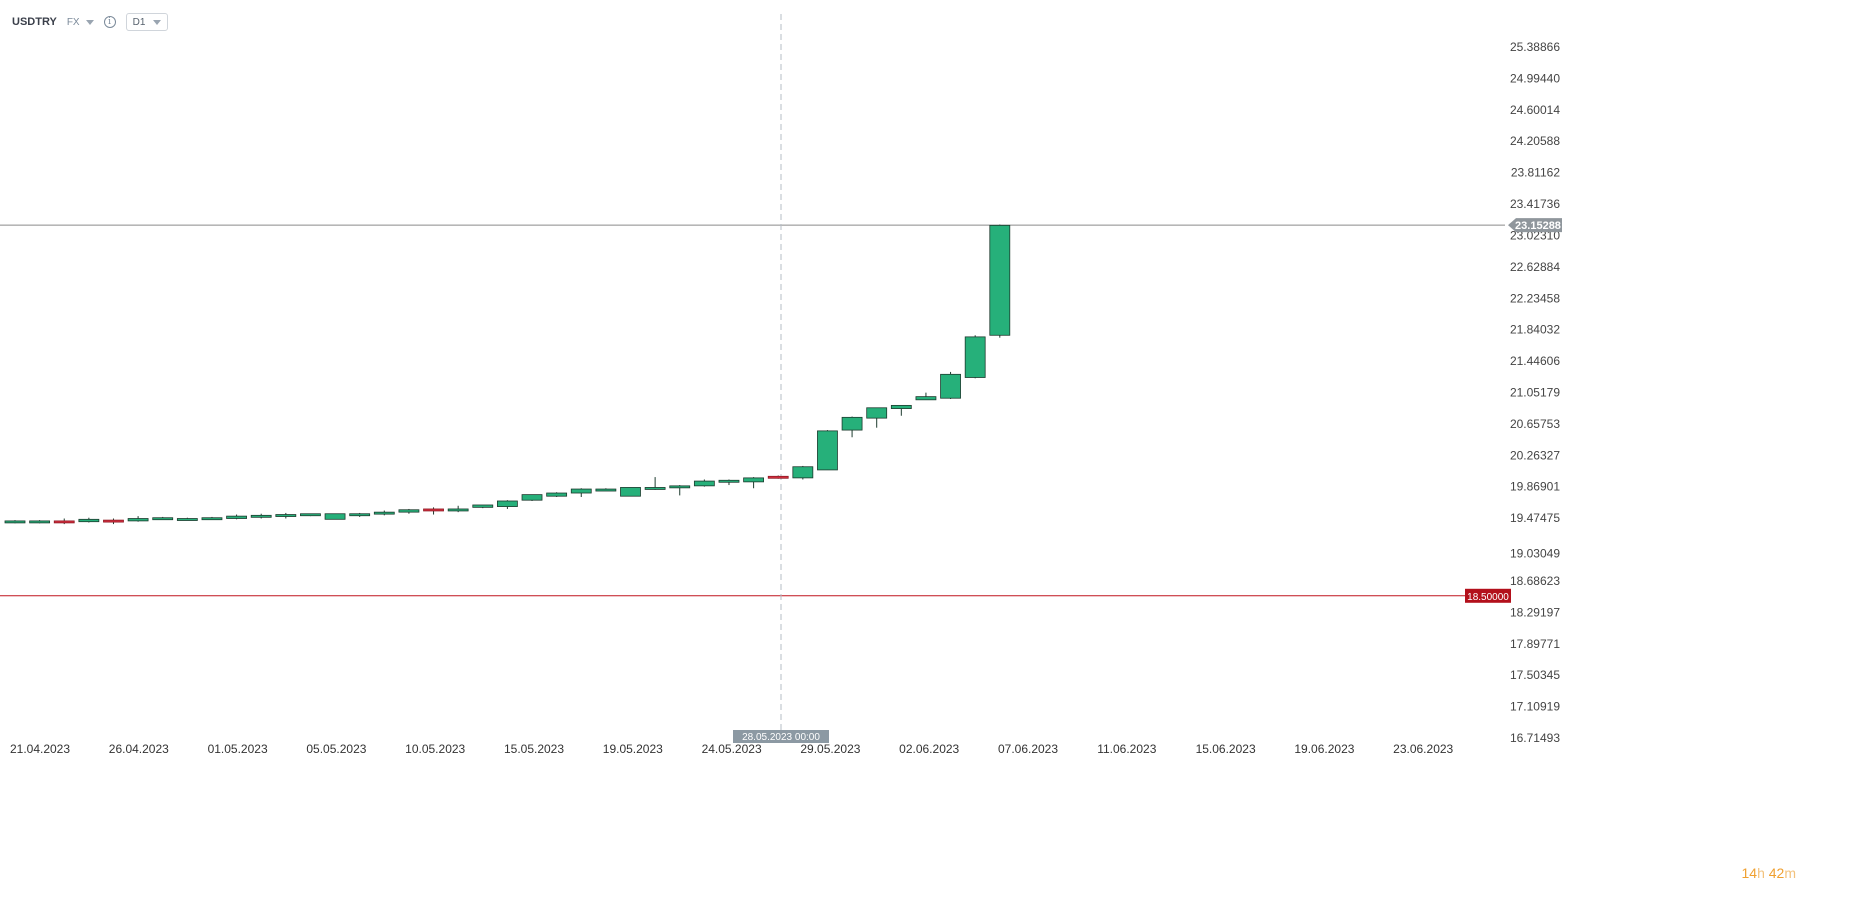  Describe the element at coordinates (1535, 707) in the screenshot. I see `y-tick-label: 17.10919` at that location.